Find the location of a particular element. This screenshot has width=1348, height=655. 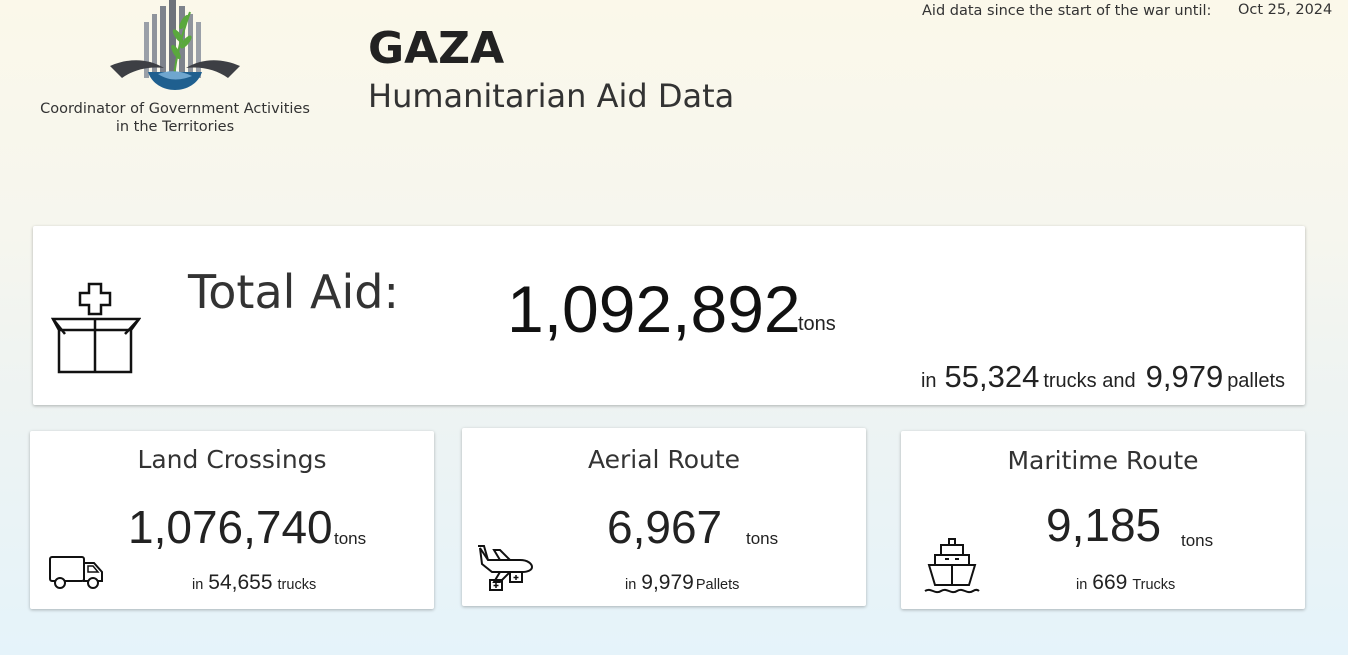

land-crossings-unit: tons is located at coordinates (350, 538).